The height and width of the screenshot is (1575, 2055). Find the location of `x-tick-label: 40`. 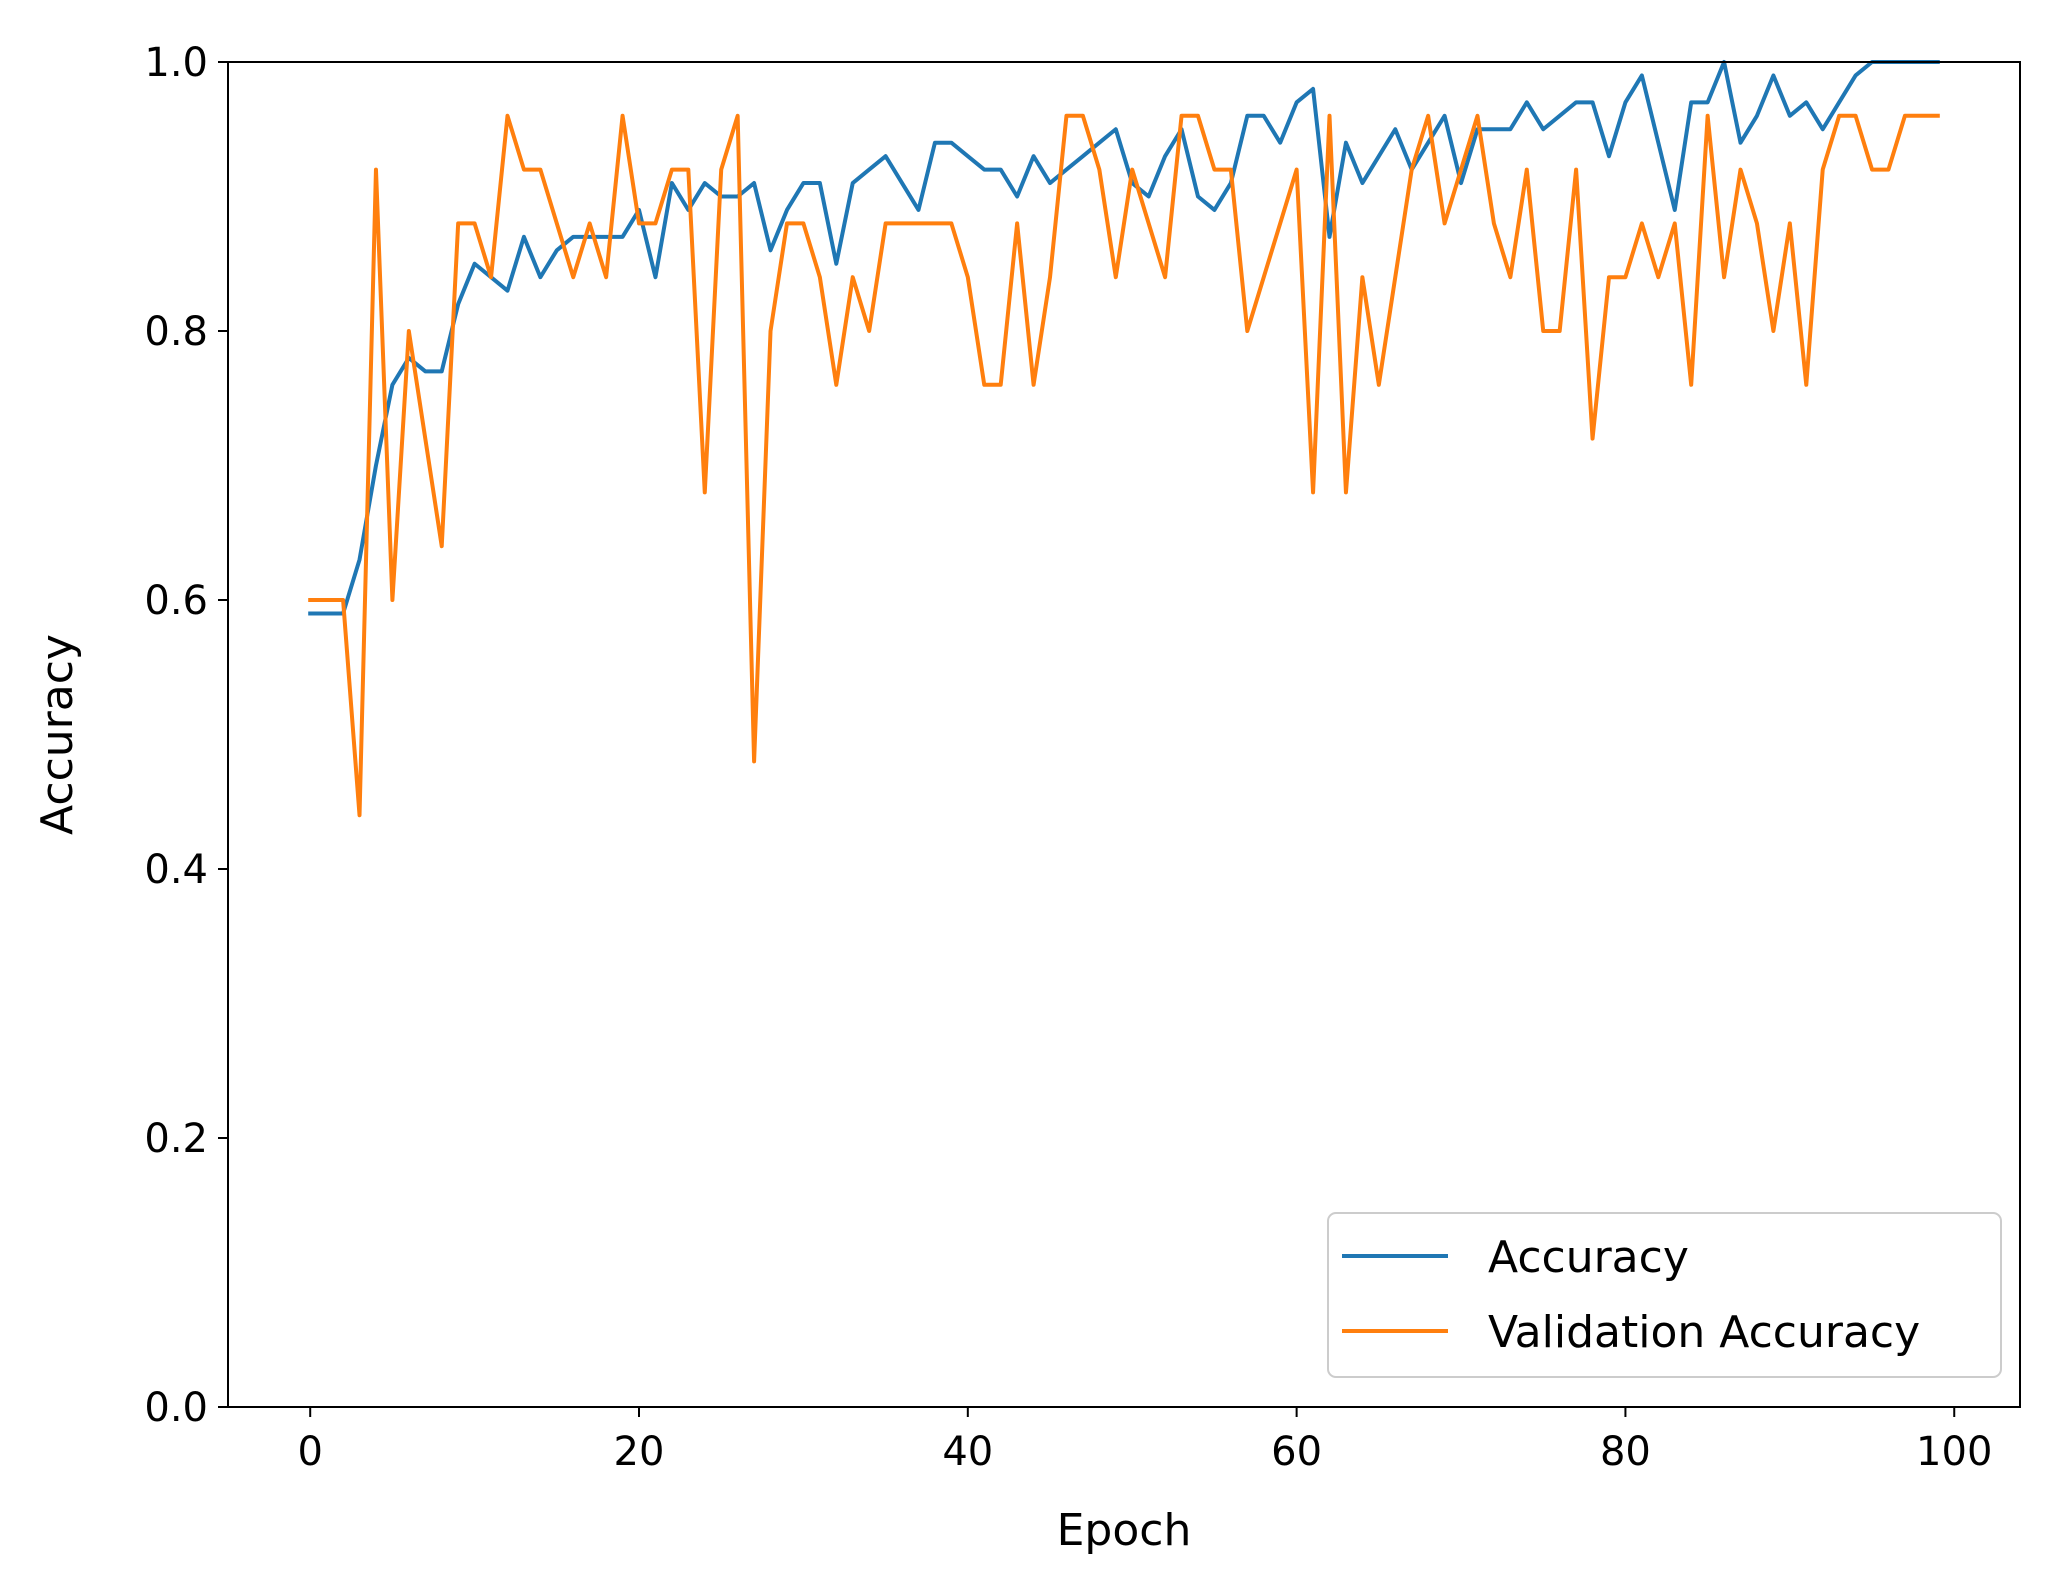

x-tick-label: 40 is located at coordinates (967, 1452).